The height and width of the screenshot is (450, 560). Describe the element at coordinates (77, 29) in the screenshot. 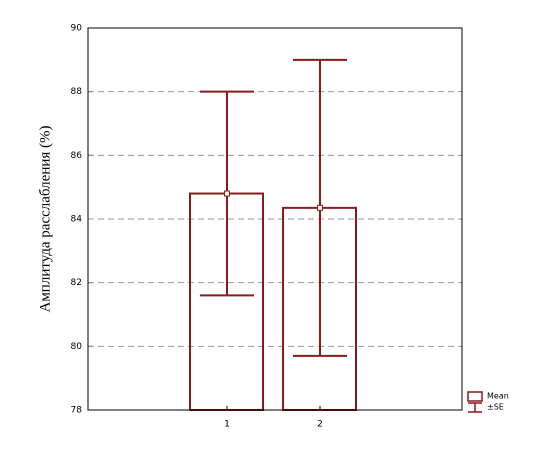

I see `y-tick-label: 90` at that location.